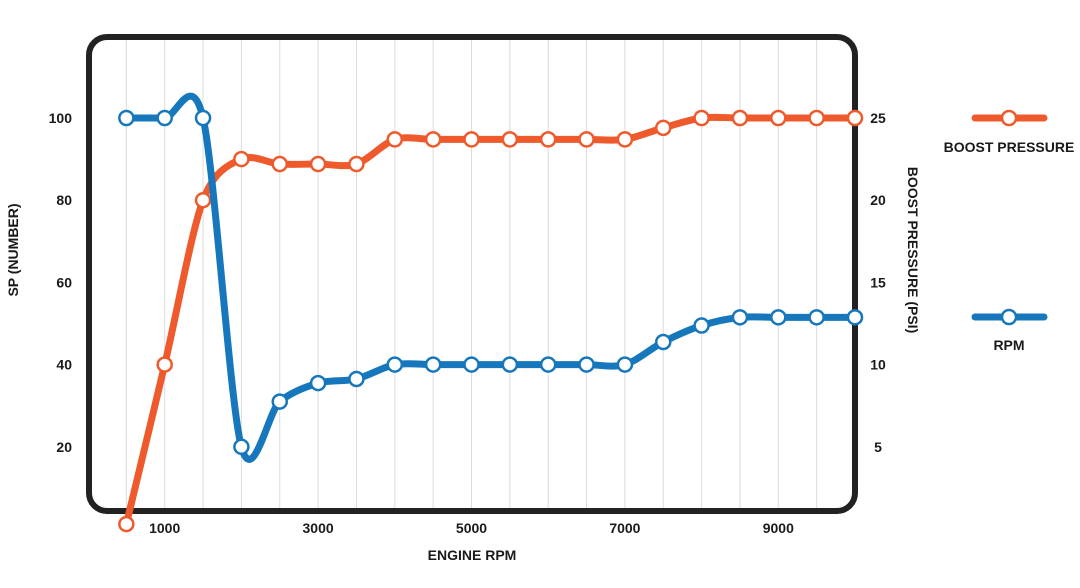  What do you see at coordinates (64, 200) in the screenshot?
I see `y-left-tick-label: 80` at bounding box center [64, 200].